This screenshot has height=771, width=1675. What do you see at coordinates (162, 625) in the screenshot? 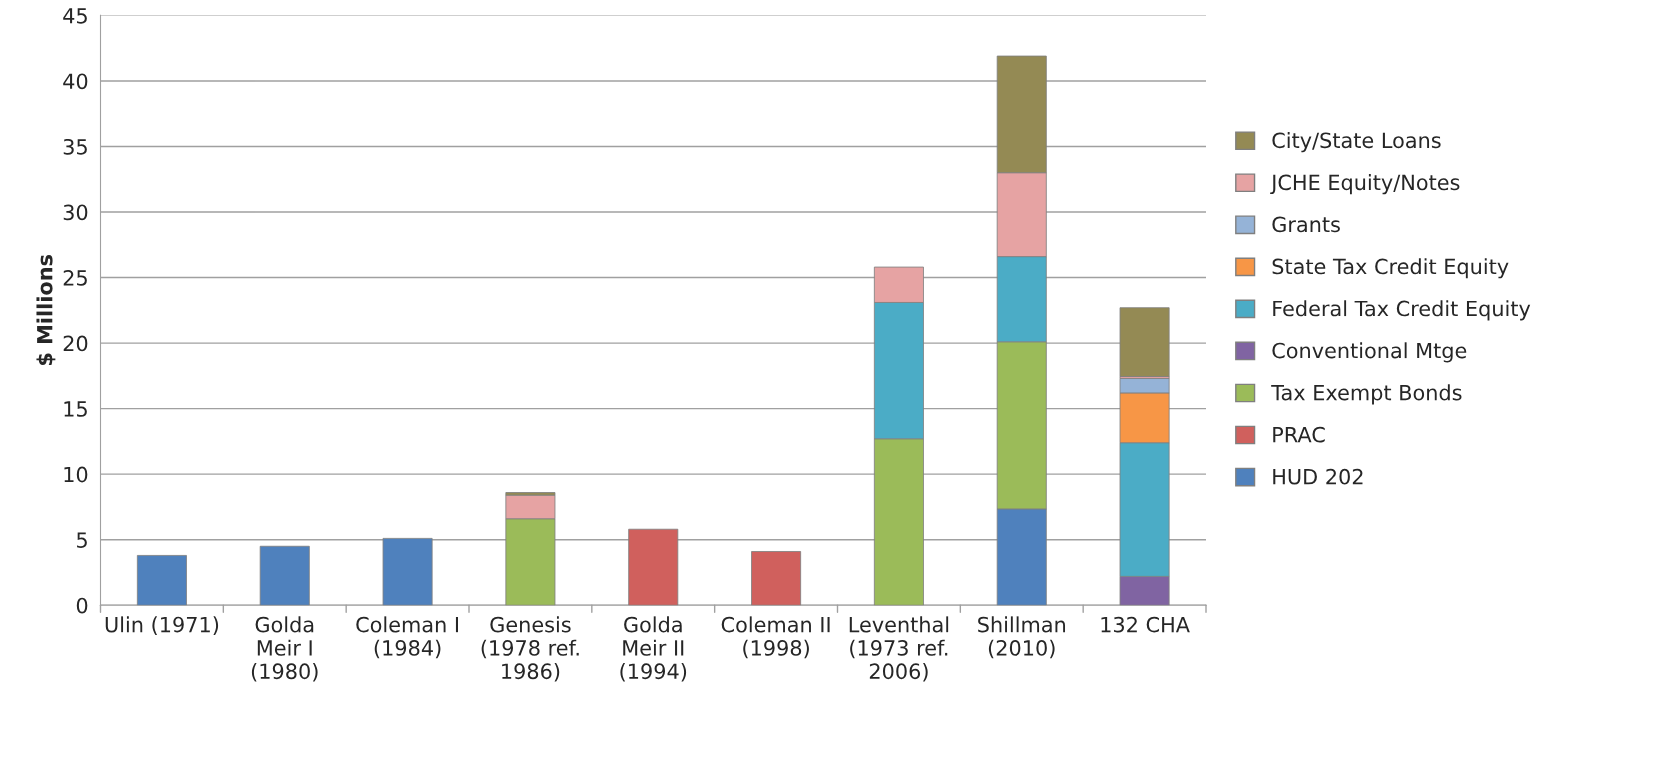
I see `x-tick-label: Ulin (1971)` at bounding box center [162, 625].